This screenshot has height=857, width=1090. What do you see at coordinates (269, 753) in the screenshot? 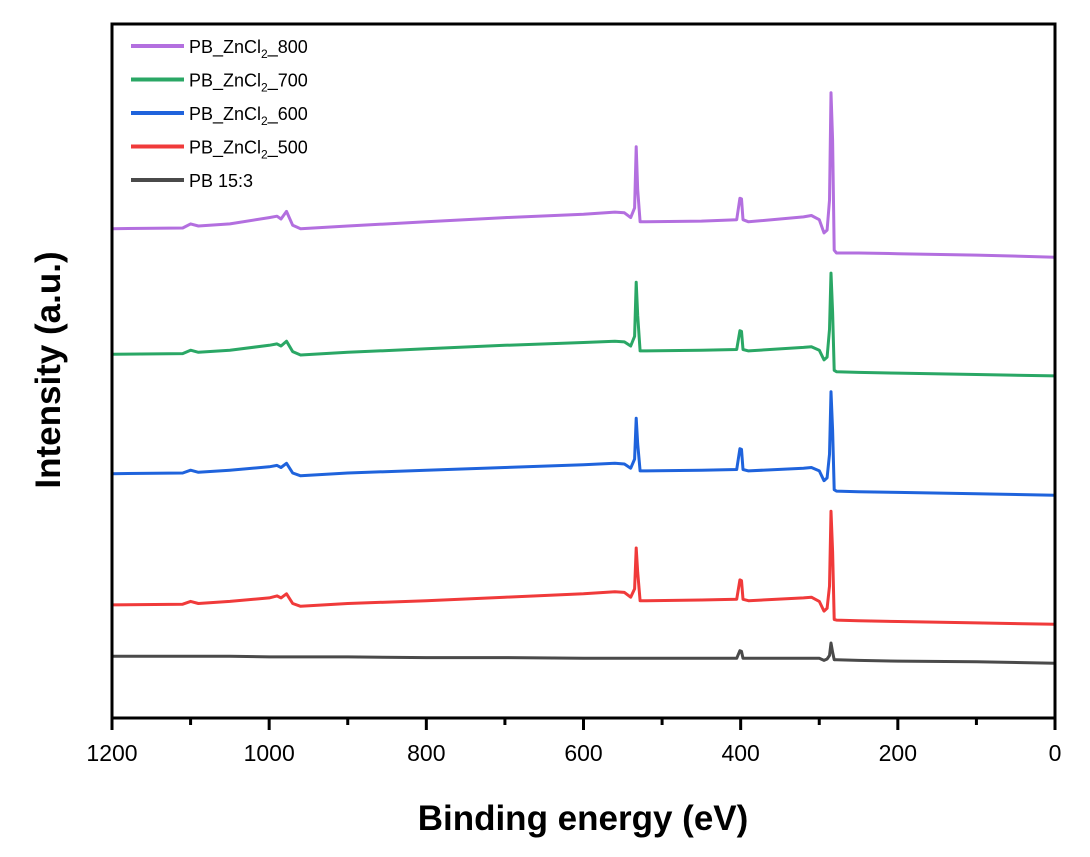
I see `x-tick-label: 1000` at bounding box center [269, 753].